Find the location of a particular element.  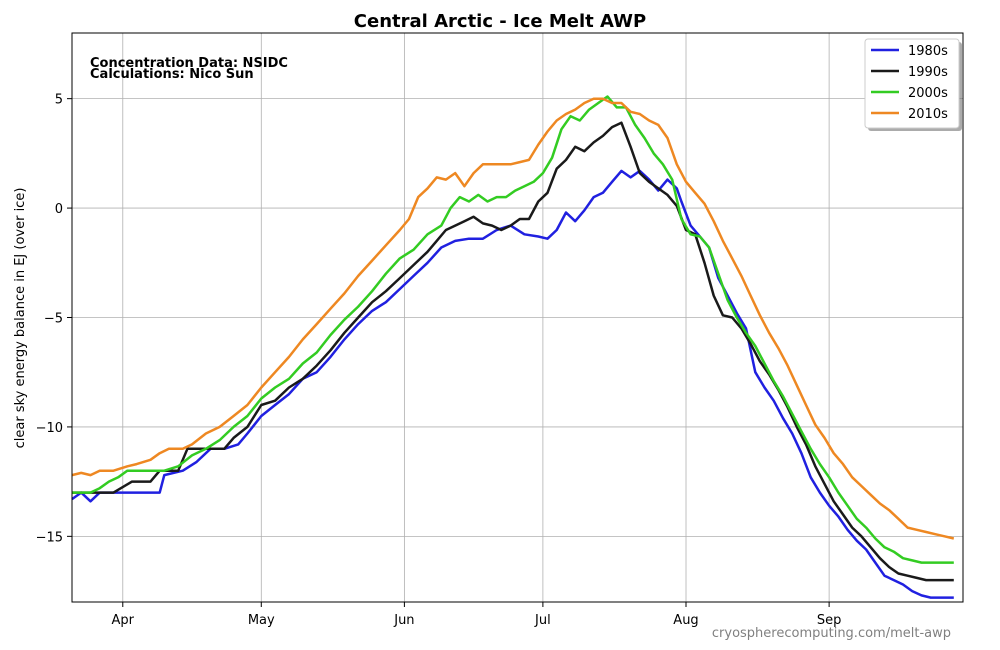

annotation-calculations: Calculations: Nico Sun is located at coordinates (172, 74).